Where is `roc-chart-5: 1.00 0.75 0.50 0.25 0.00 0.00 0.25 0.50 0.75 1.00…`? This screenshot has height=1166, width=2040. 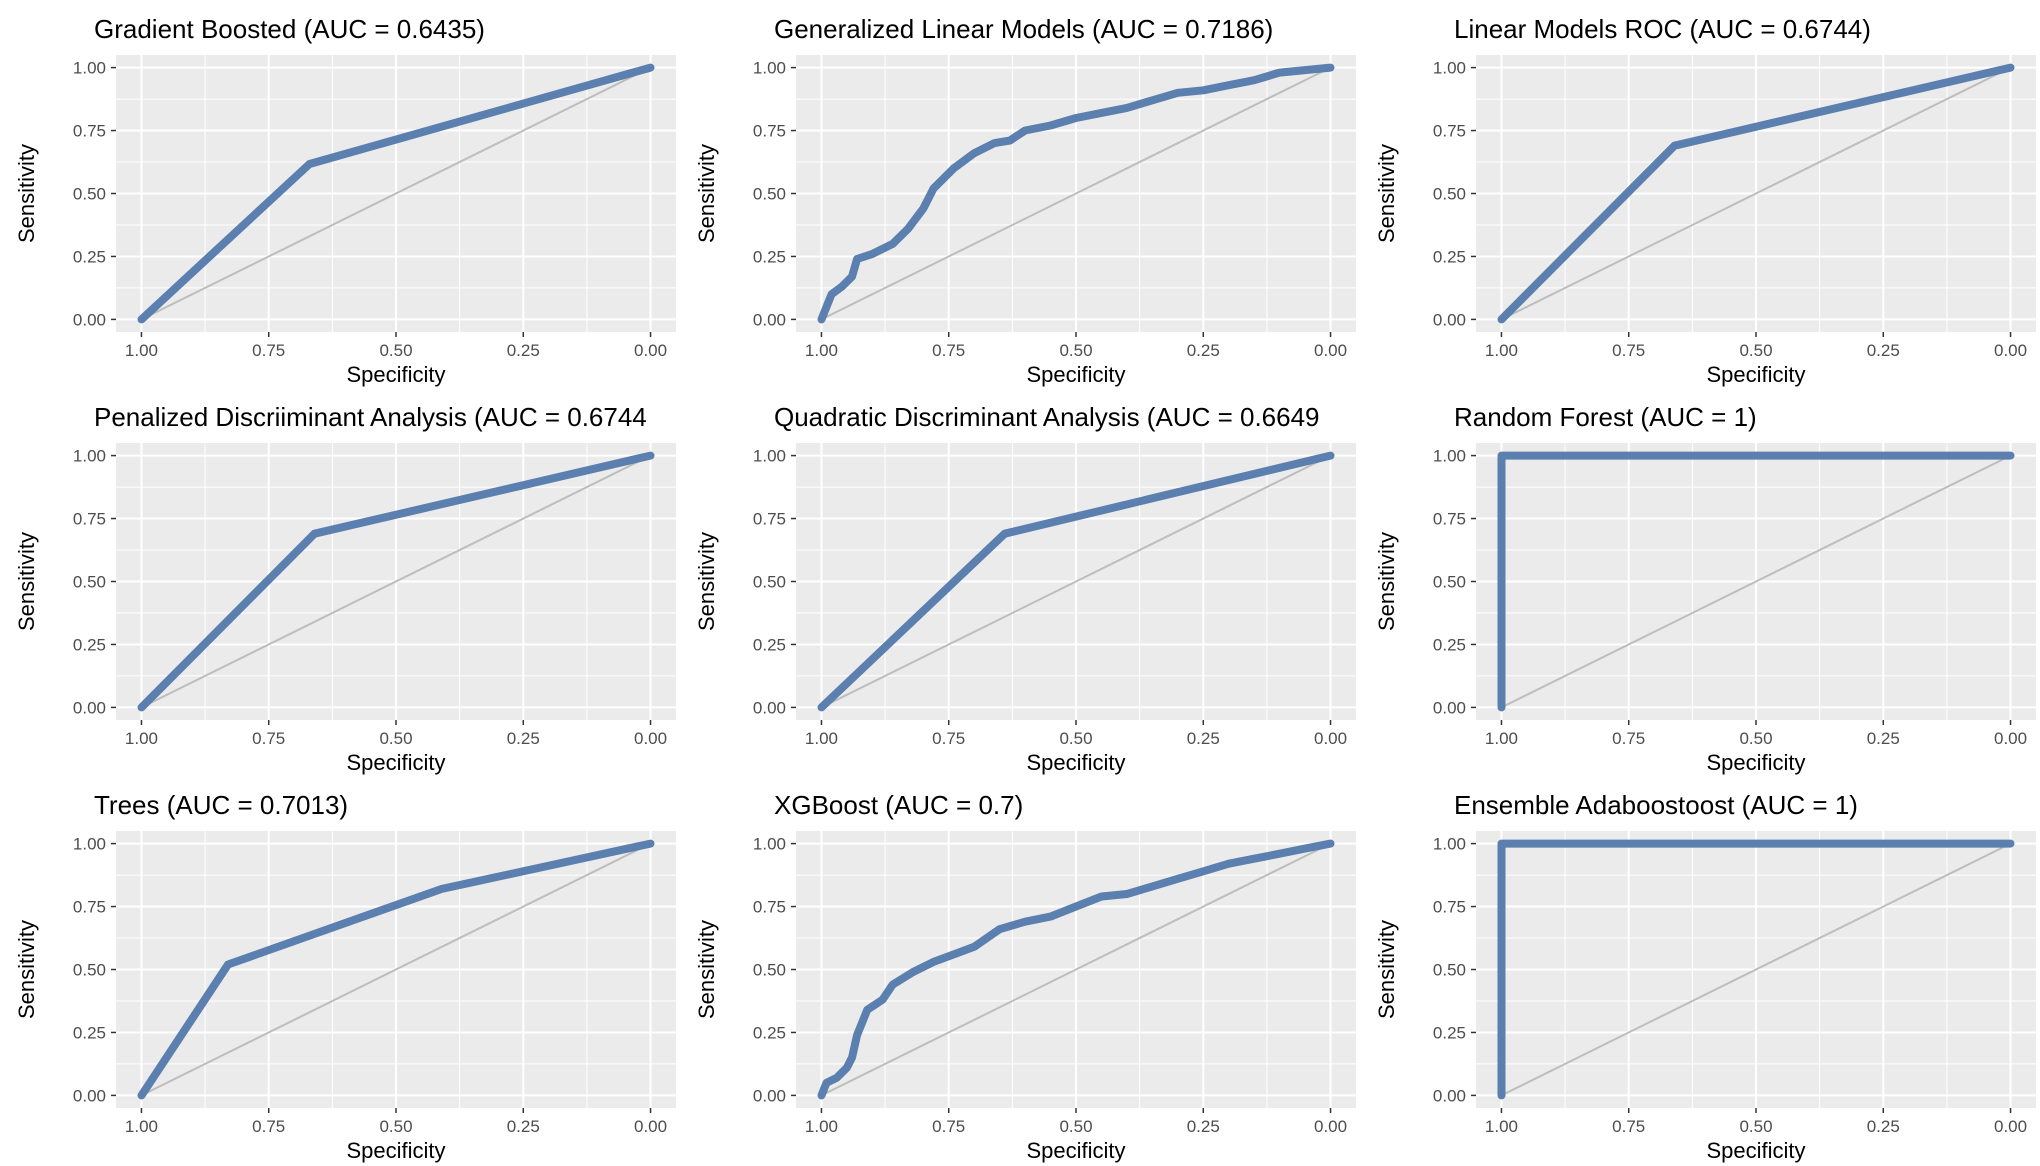 roc-chart-5: 1.00 0.75 0.50 0.25 0.00 0.00 0.25 0.50 0.75 1.00… is located at coordinates (1025, 588).